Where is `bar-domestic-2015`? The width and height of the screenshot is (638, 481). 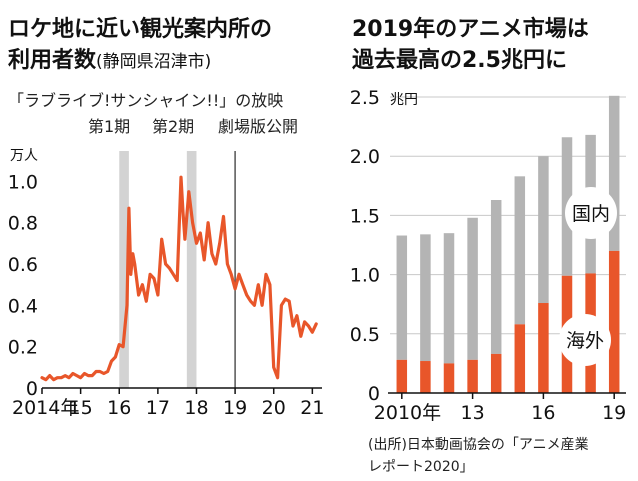 bar-domestic-2015 is located at coordinates (520, 250).